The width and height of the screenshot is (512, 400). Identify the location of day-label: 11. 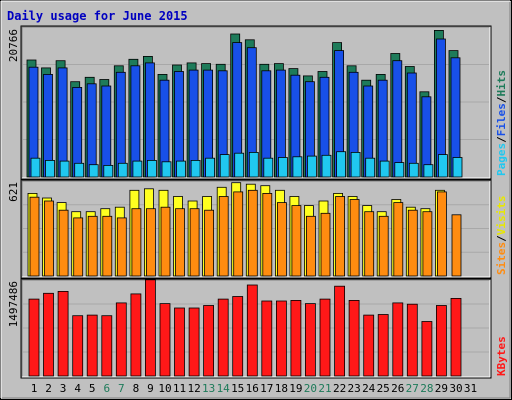
(179, 388).